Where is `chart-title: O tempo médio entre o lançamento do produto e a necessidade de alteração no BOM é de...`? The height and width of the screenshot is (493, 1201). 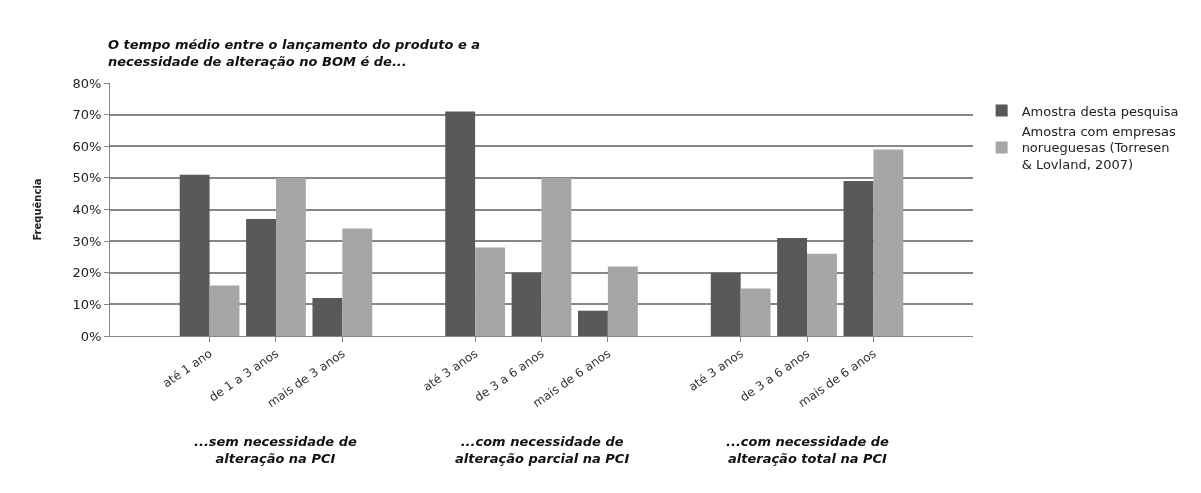 chart-title: O tempo médio entre o lançamento do produto e a necessidade de alteração no BOM é de... is located at coordinates (294, 53).